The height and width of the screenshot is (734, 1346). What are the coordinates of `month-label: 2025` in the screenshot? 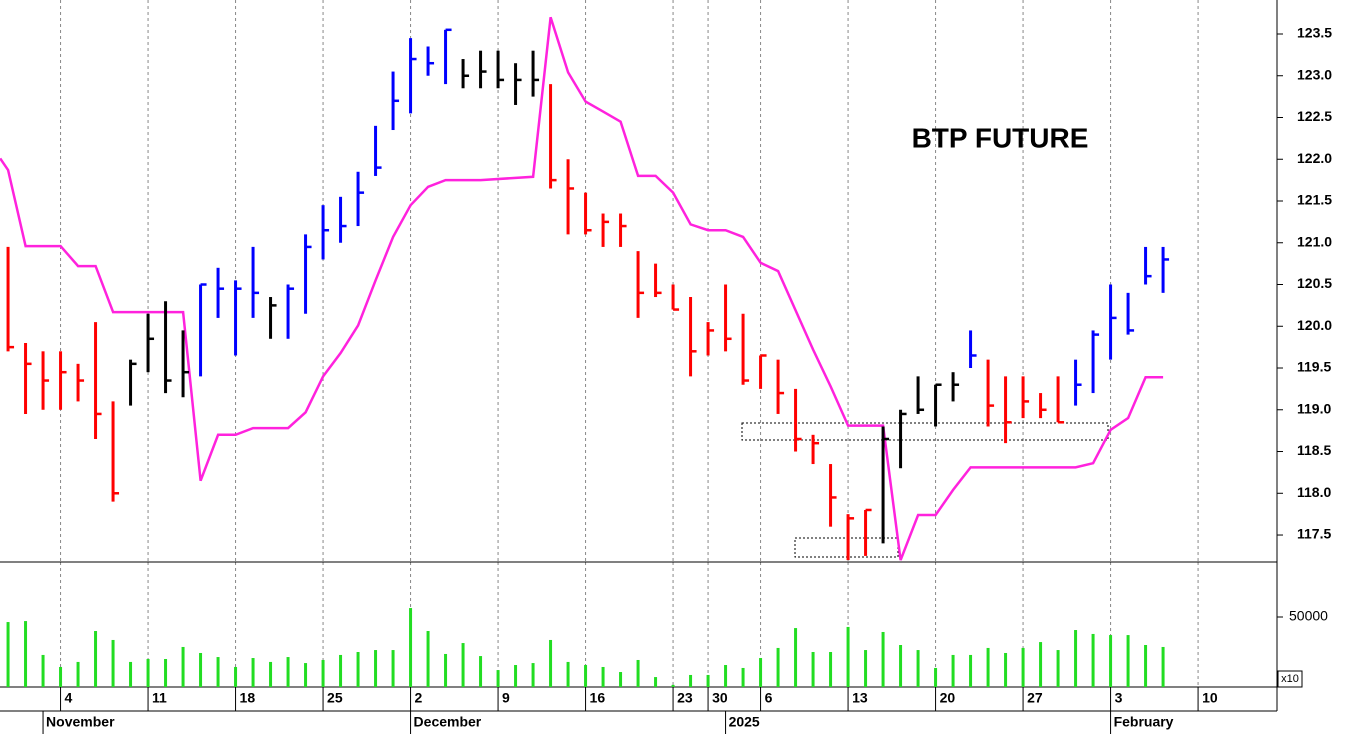 It's located at (744, 722).